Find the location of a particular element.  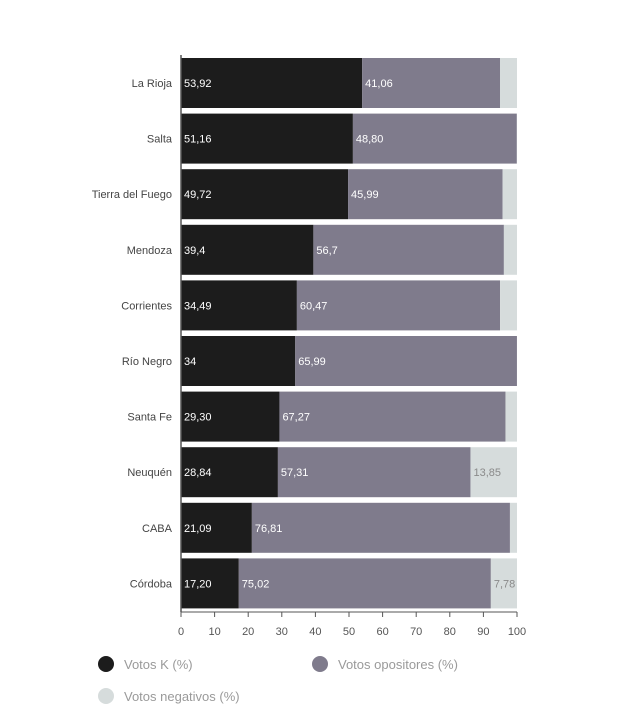

data-label: 21,09 is located at coordinates (198, 529).